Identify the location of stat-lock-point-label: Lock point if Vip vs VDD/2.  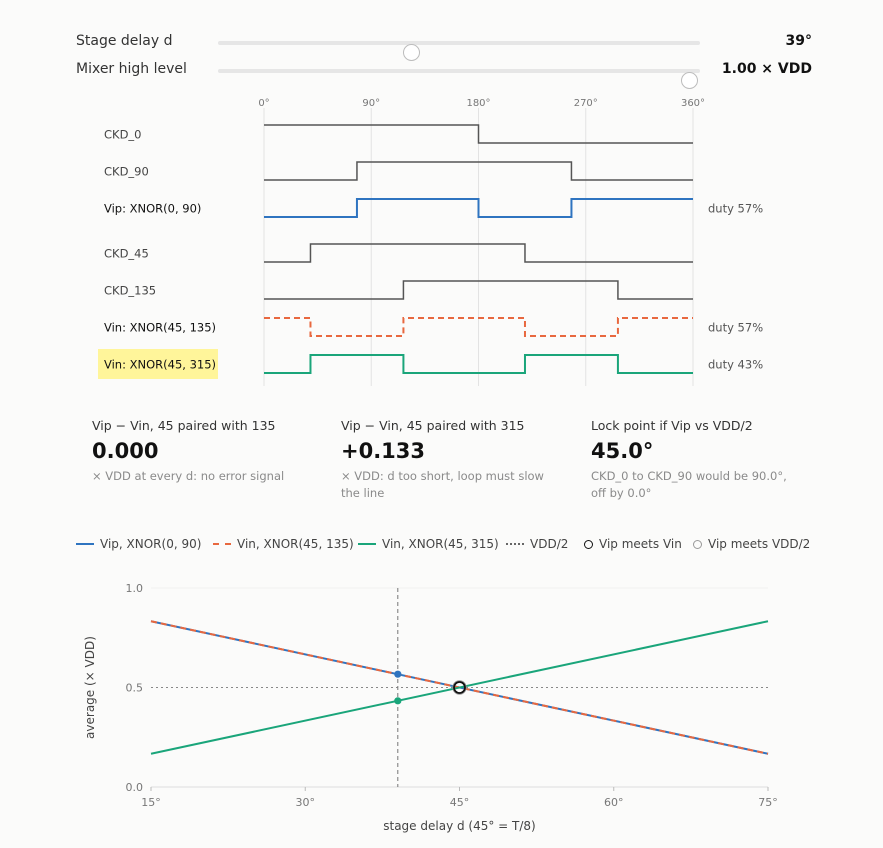
(672, 425).